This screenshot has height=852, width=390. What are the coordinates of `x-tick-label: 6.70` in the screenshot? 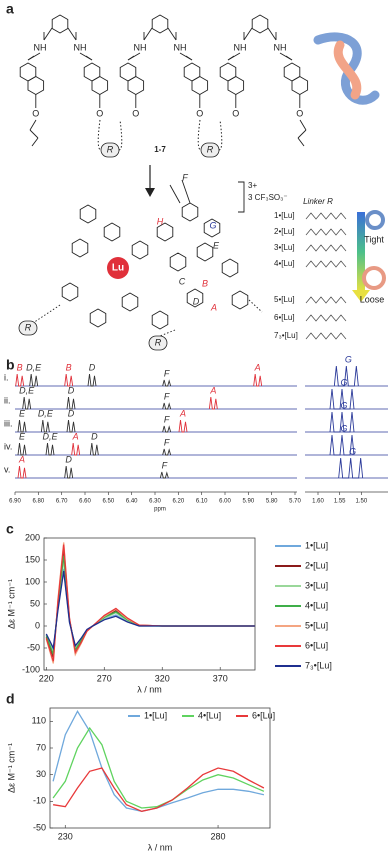 It's located at (62, 502).